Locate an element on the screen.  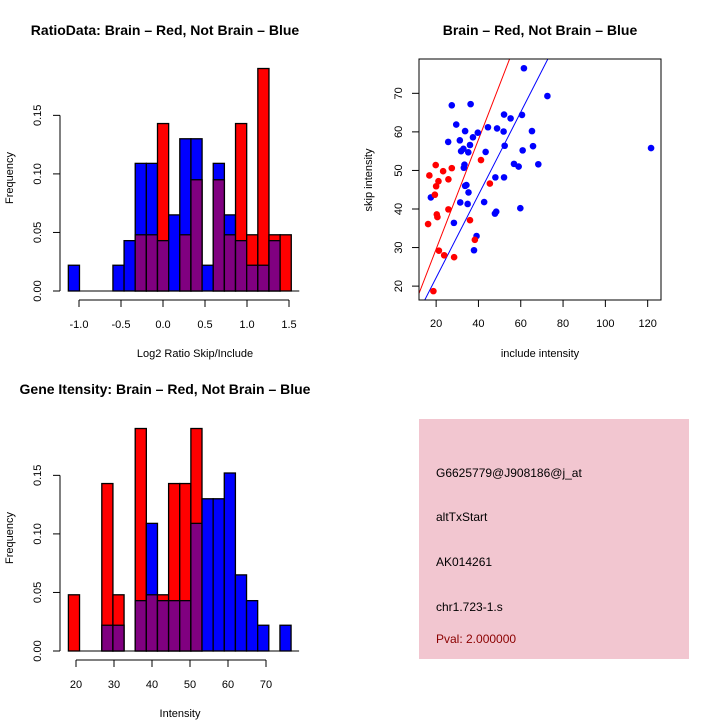
scatter-title: Brain – Red, Not Brain – Blue is located at coordinates (540, 30).